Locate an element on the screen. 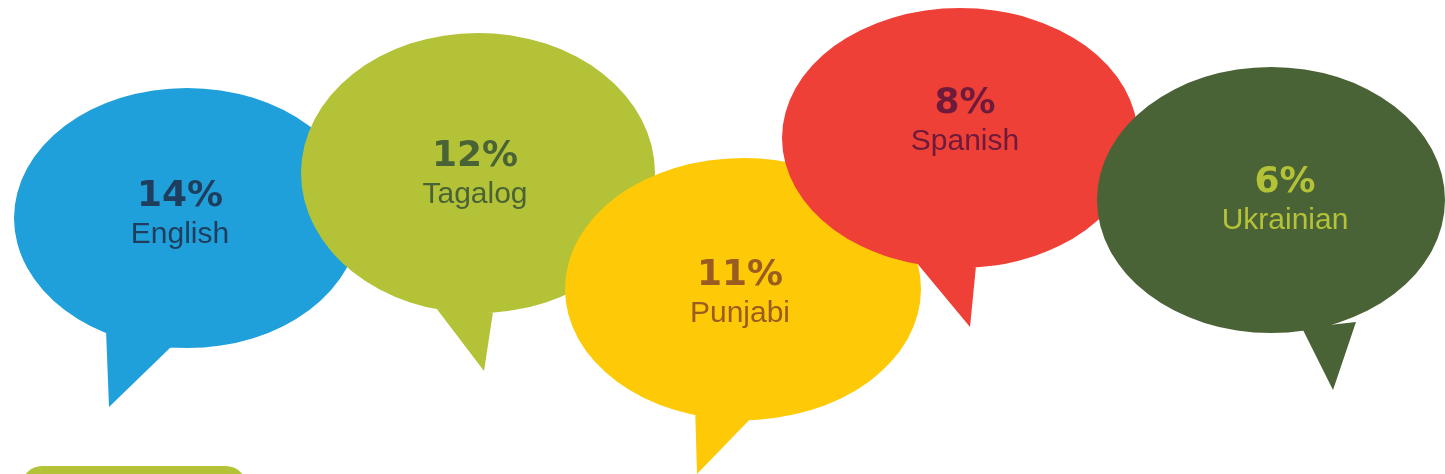 The height and width of the screenshot is (474, 1445). category-label: Spanish is located at coordinates (965, 139).